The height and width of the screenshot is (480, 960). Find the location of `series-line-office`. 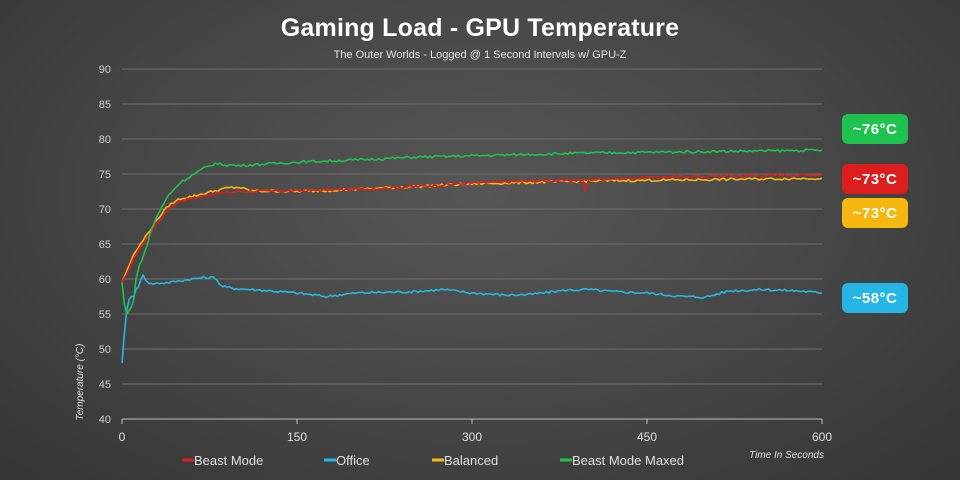

series-line-office is located at coordinates (472, 319).